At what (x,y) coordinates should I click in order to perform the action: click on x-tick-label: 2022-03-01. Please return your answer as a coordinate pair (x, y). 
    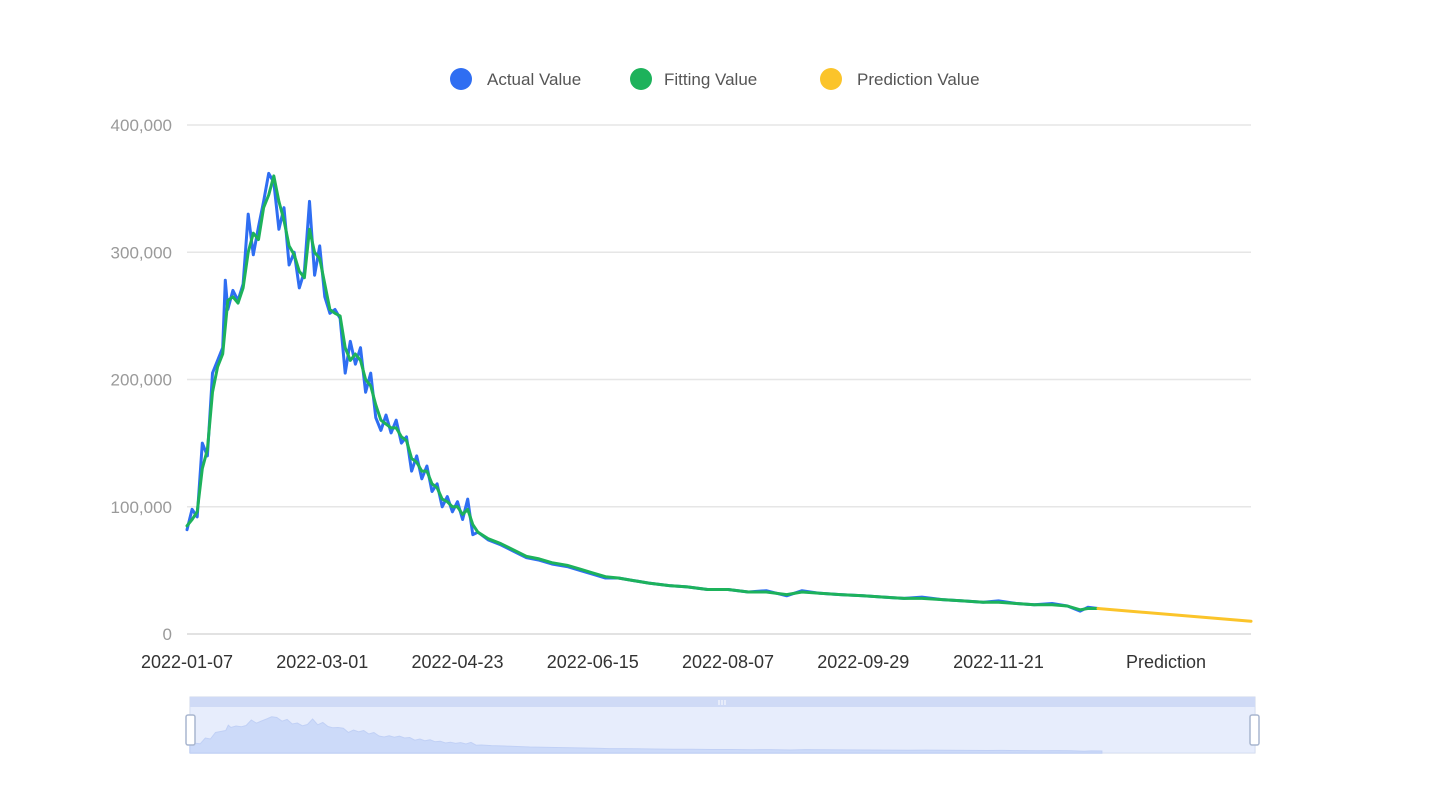
    Looking at the image, I should click on (322, 662).